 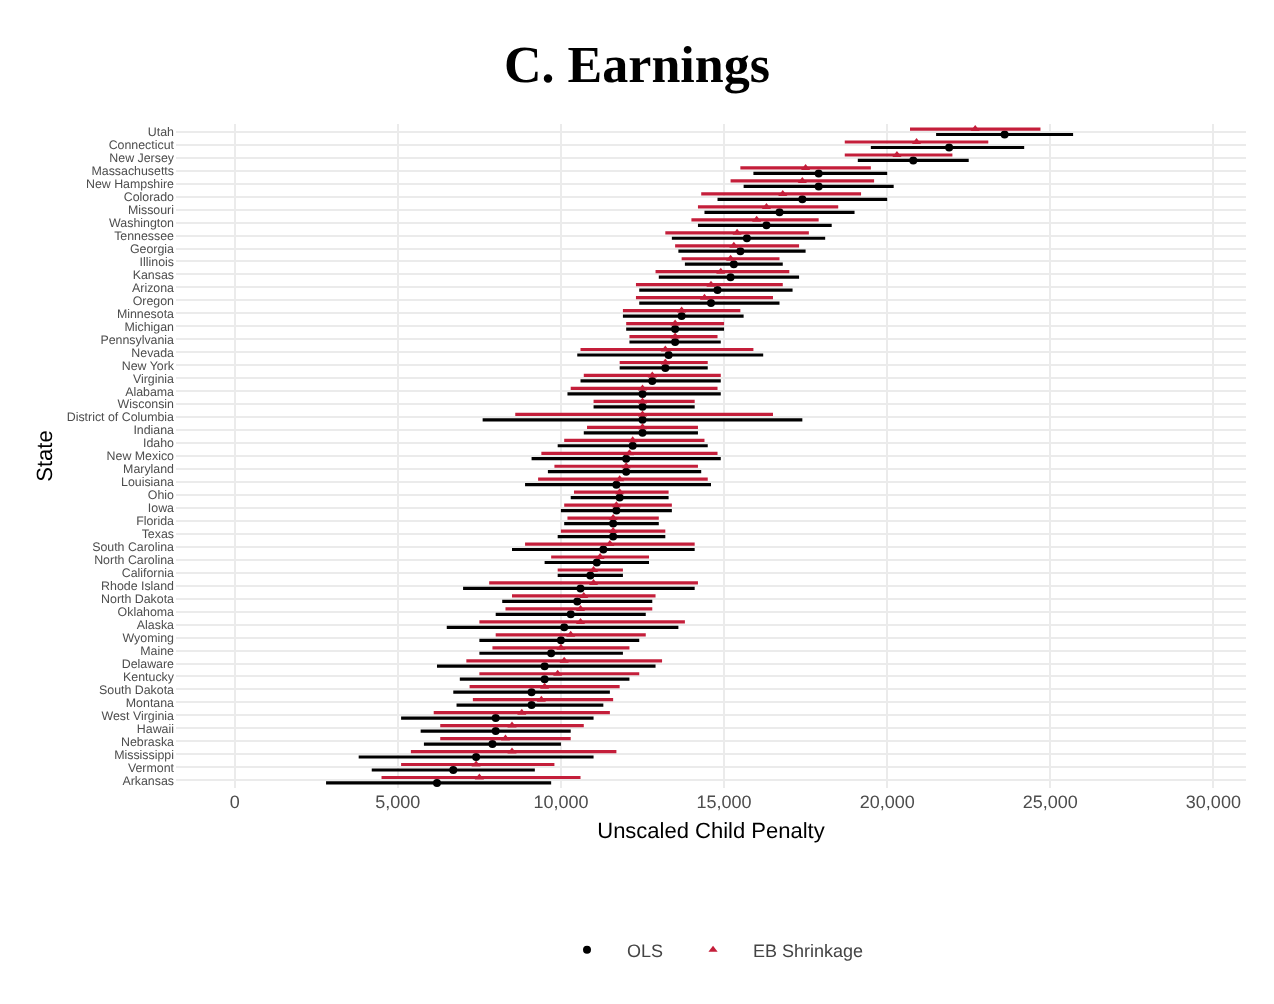 I want to click on legend-label: EB Shrinkage, so click(x=808, y=950).